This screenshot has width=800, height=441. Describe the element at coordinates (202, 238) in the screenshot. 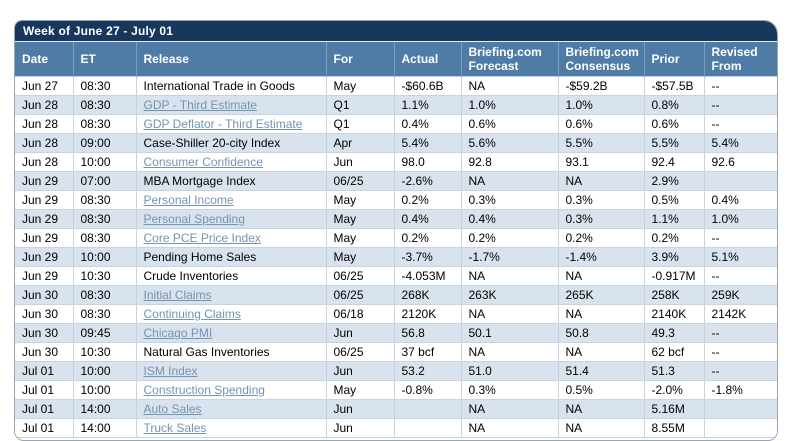

I see `release-link: Core PCE Price Index` at that location.